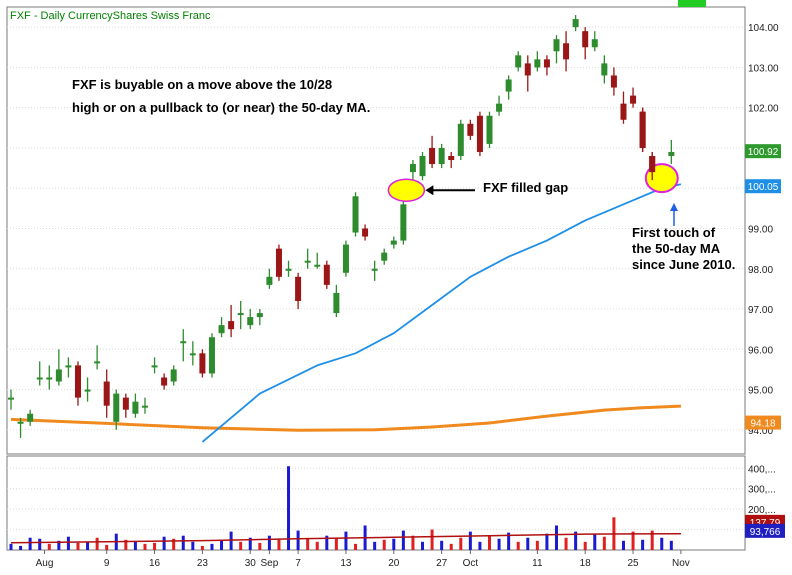  Describe the element at coordinates (533, 166) in the screenshot. I see `highlight-layer` at that location.